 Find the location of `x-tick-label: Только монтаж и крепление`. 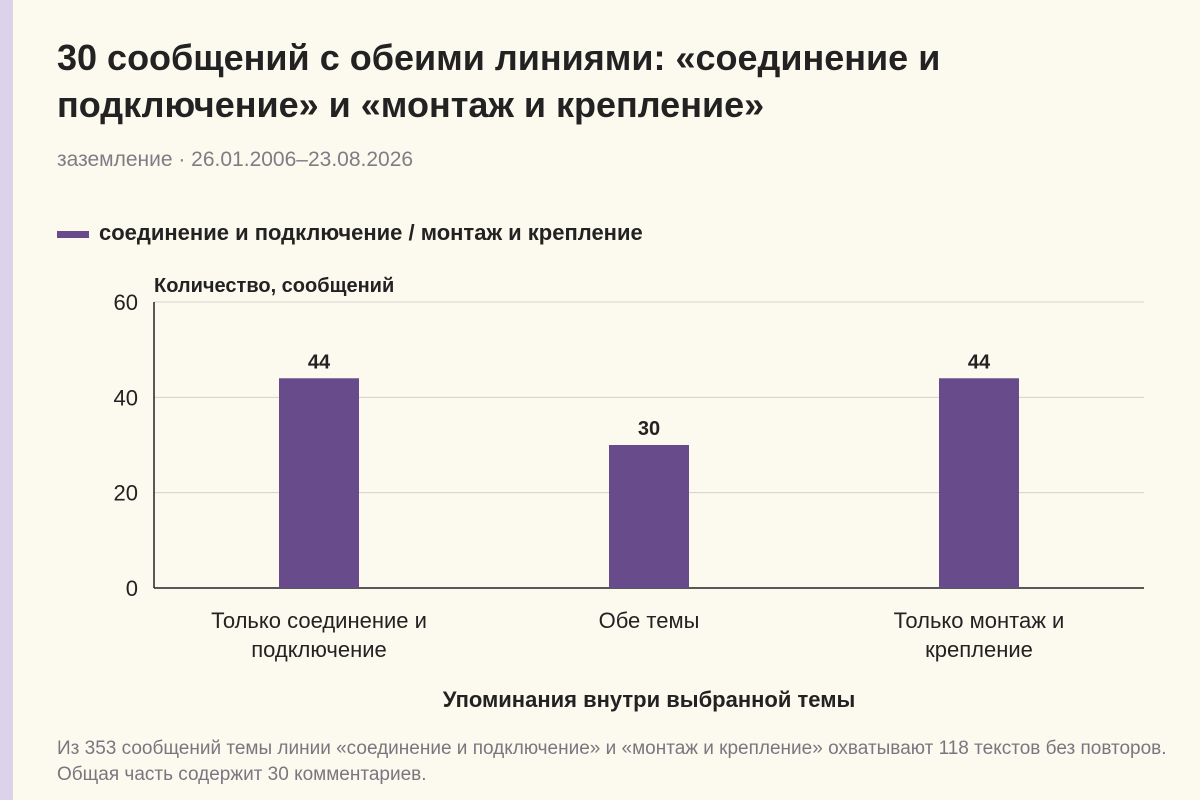

x-tick-label: Только монтаж и крепление is located at coordinates (979, 635).